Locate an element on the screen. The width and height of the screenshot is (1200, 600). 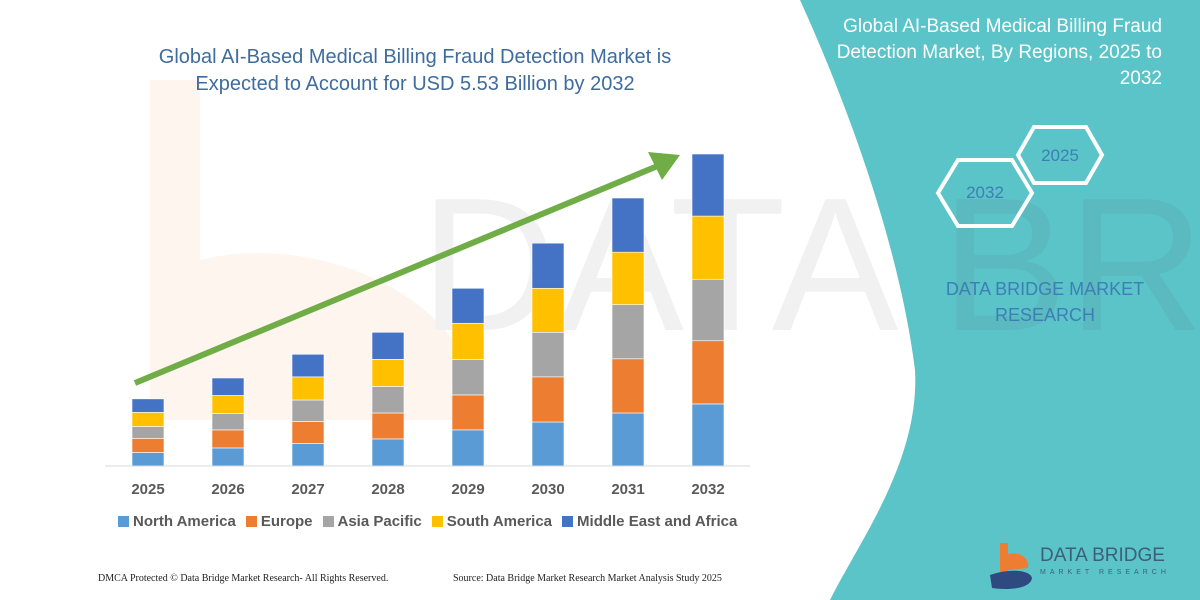
bar-segment-2031-south-america is located at coordinates (628, 278).